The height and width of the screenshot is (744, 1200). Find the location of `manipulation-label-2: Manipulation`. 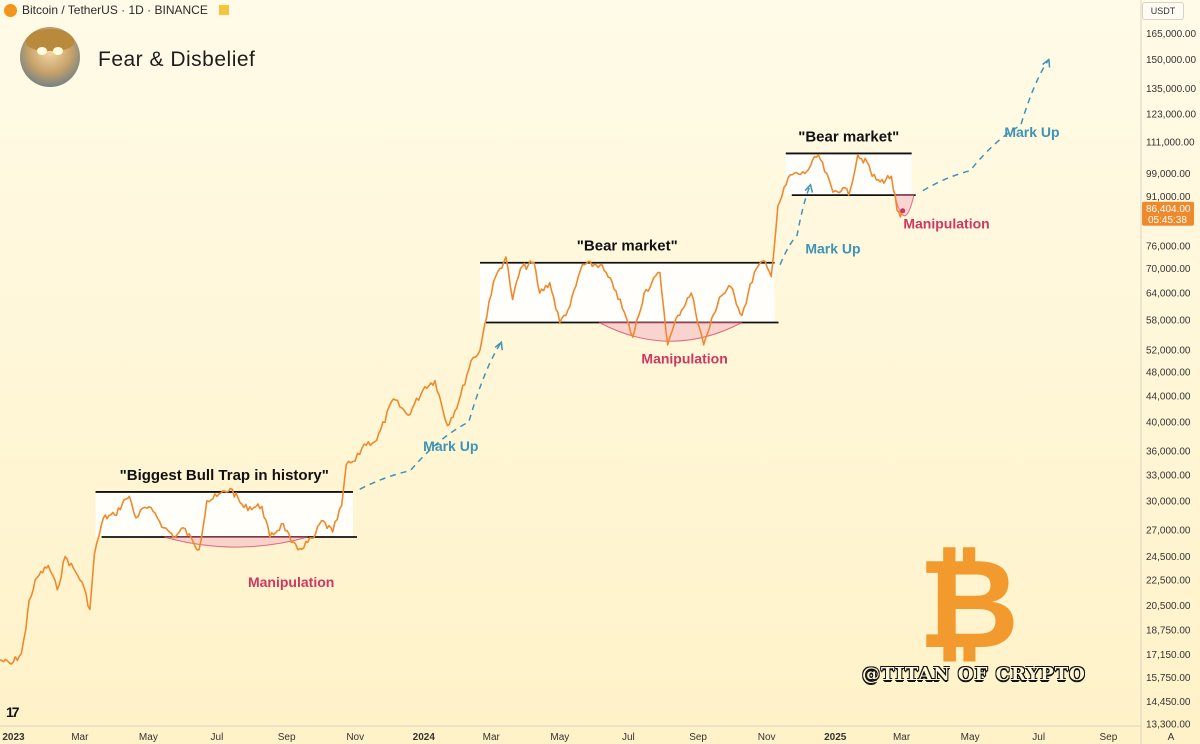

manipulation-label-2: Manipulation is located at coordinates (946, 224).